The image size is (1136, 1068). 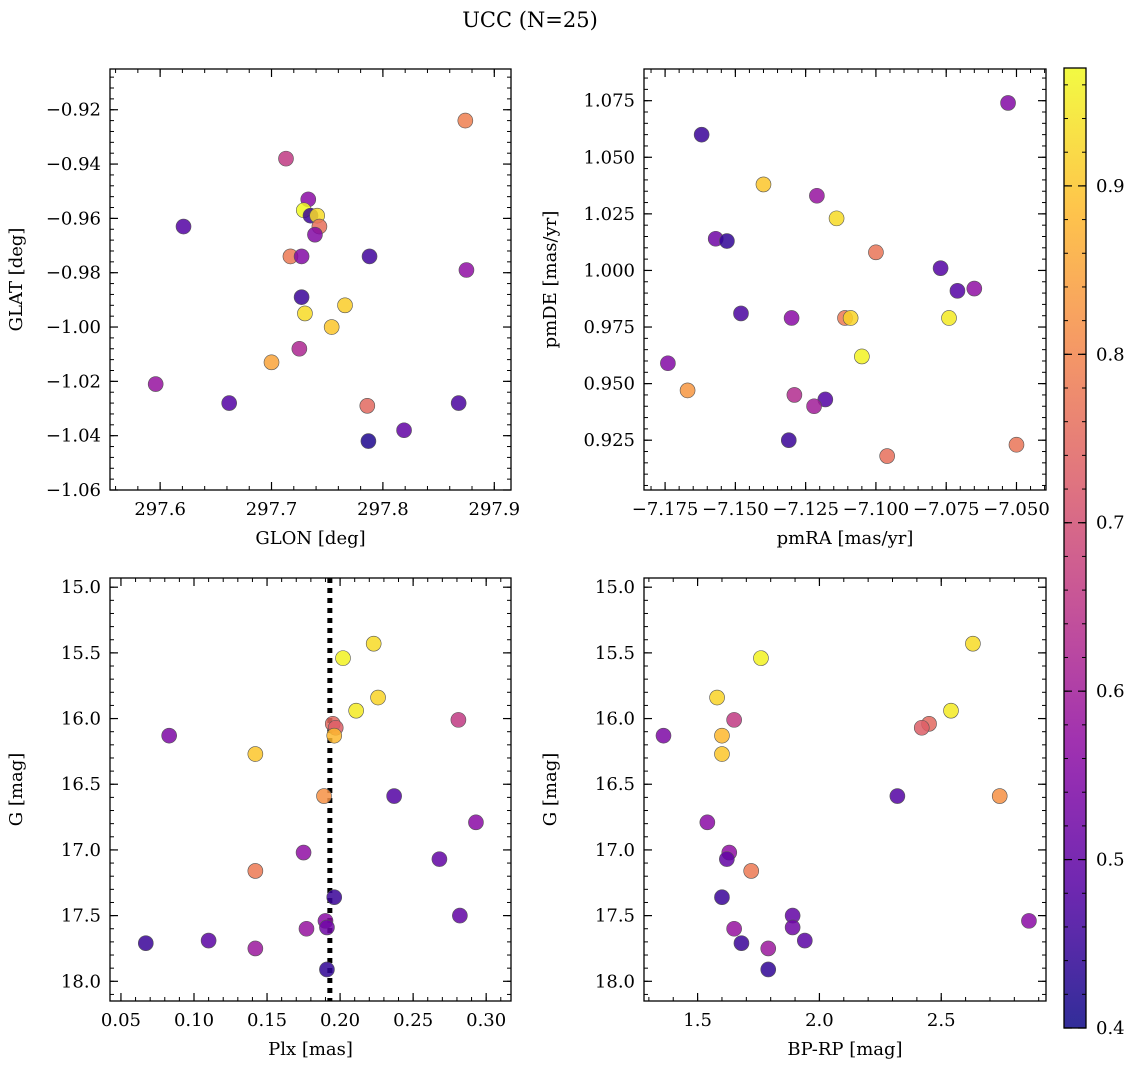 I want to click on colorbar-tick-label: 0.4, so click(x=1110, y=1028).